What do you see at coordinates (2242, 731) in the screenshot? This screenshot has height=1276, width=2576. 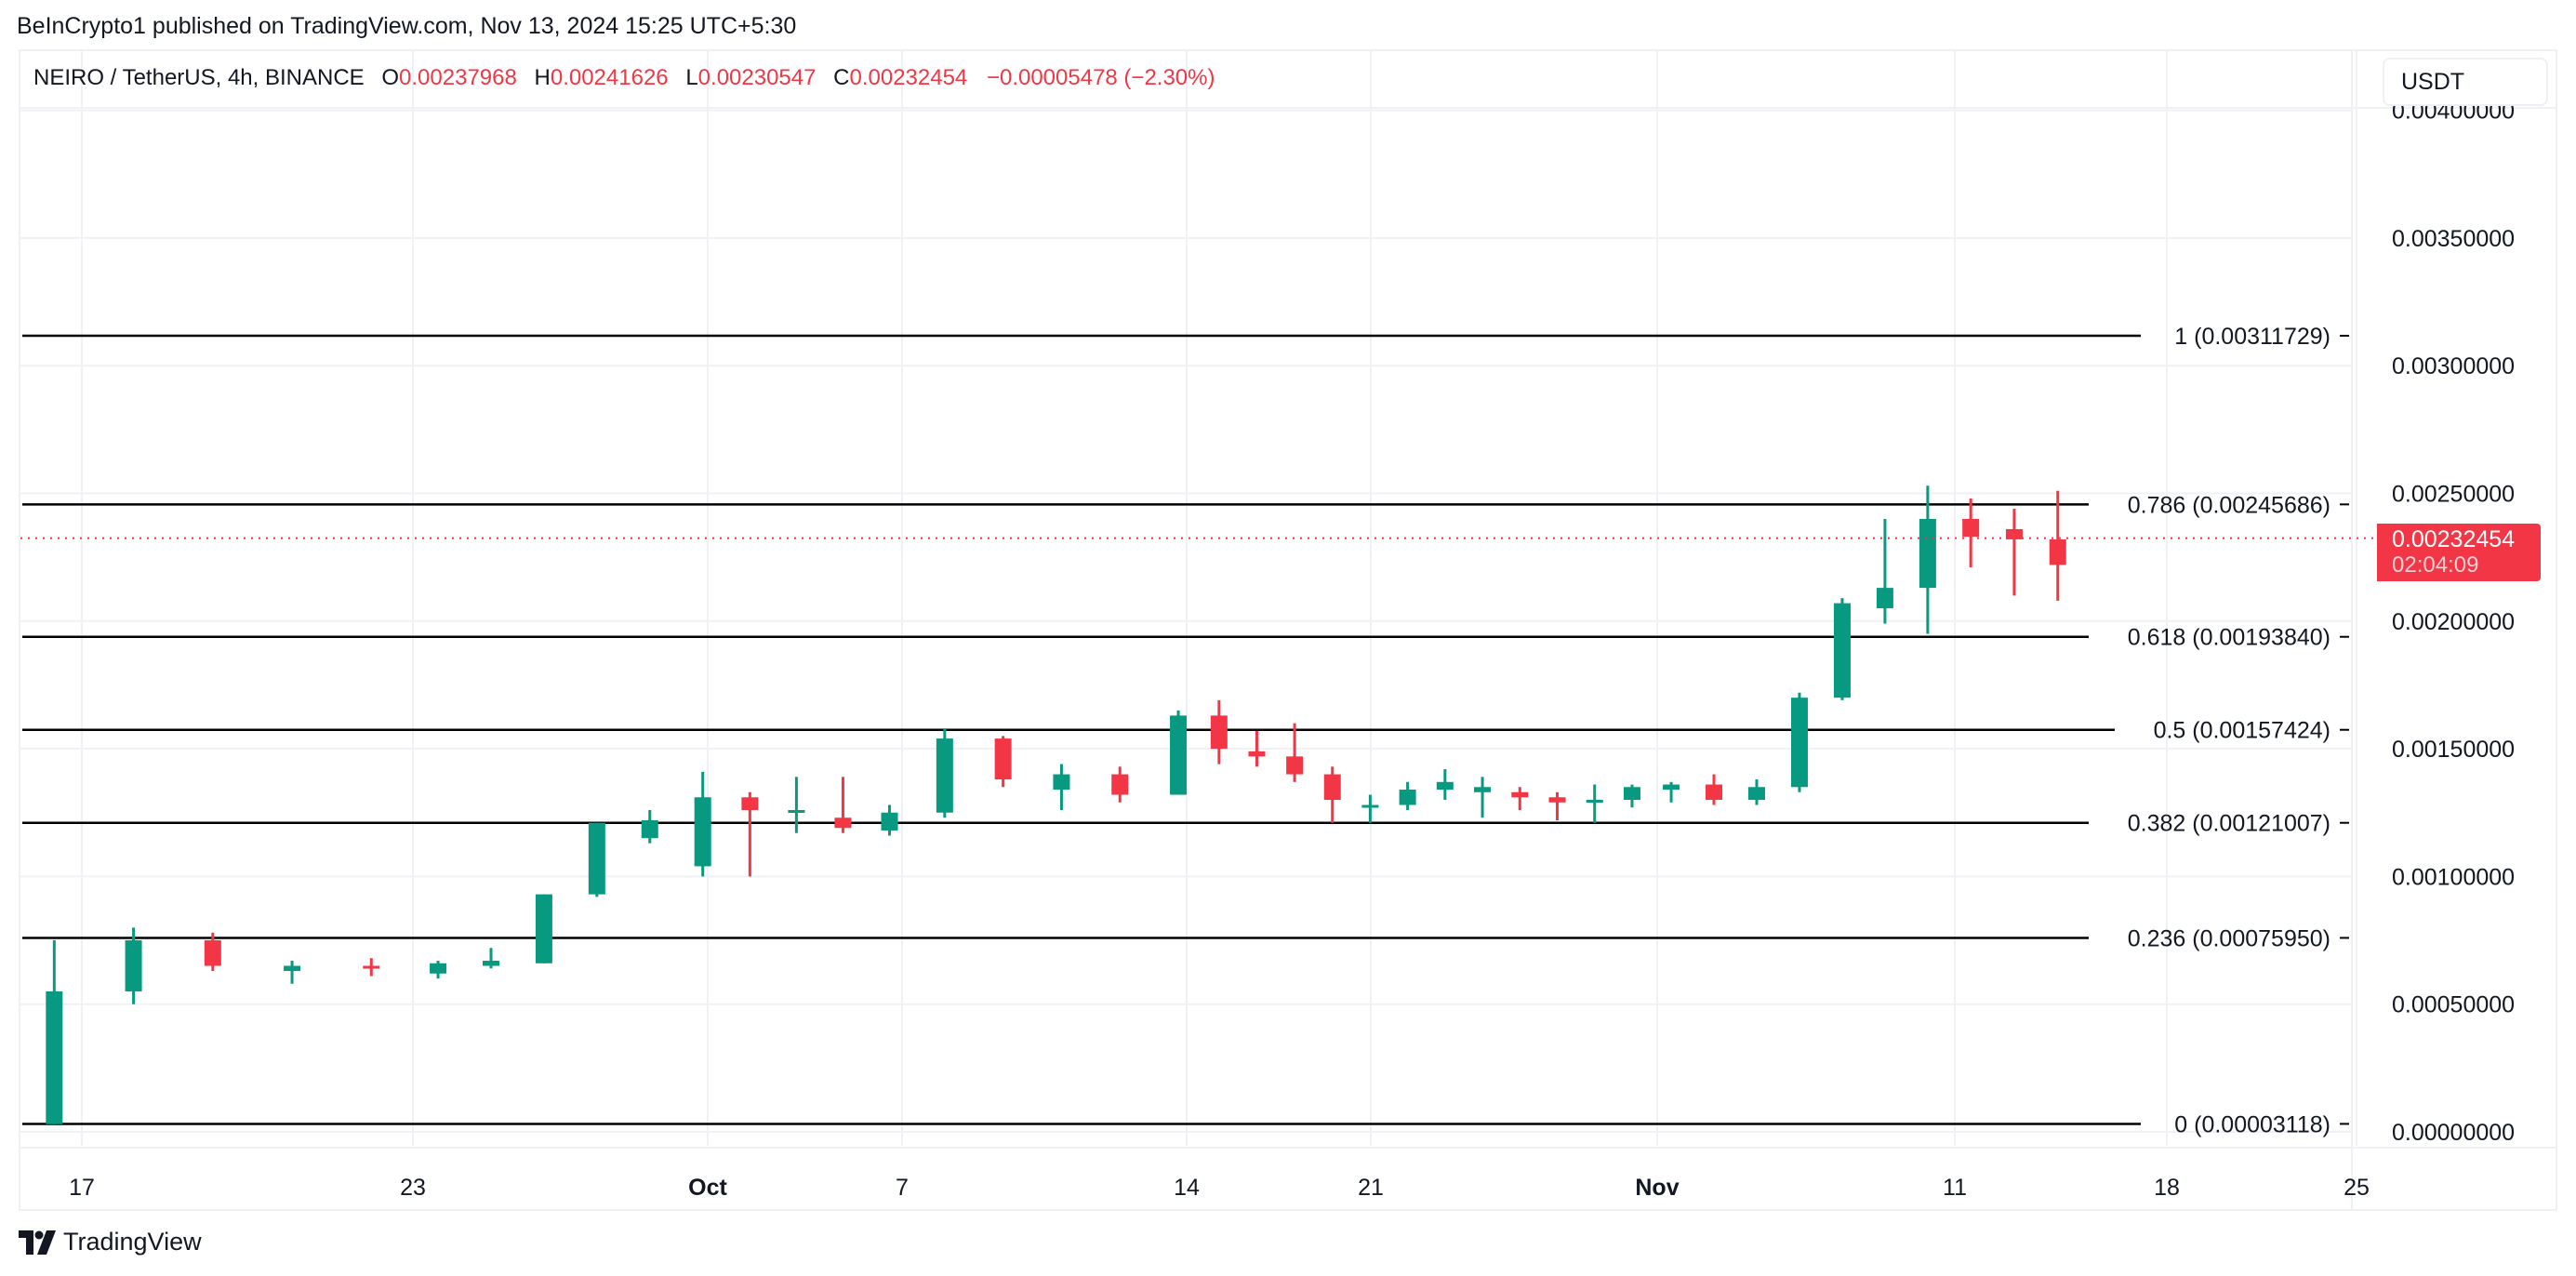 I see `fib-level-label: 0.5 (0.00157424)` at bounding box center [2242, 731].